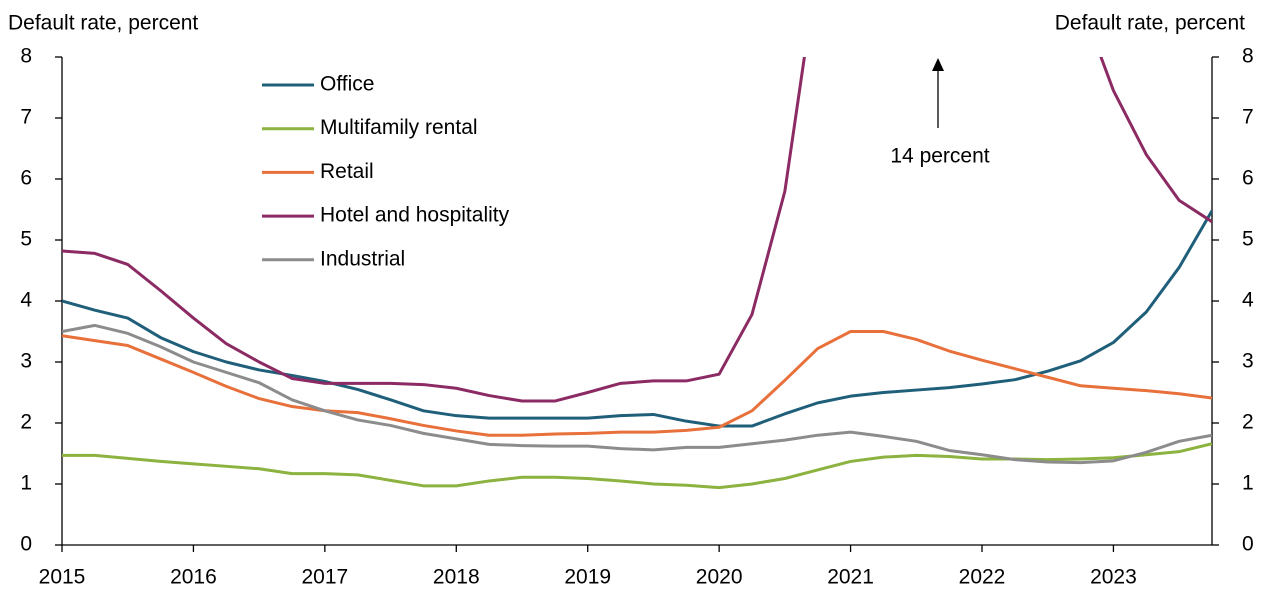  What do you see at coordinates (939, 156) in the screenshot?
I see `annotation: 14 percent` at bounding box center [939, 156].